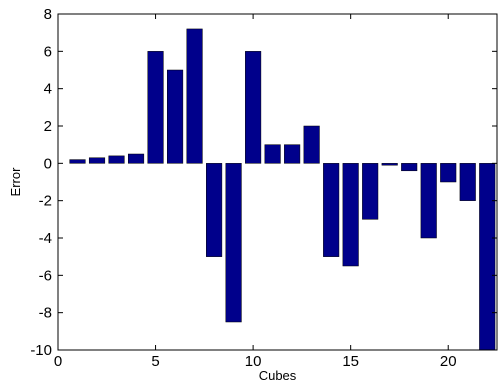 The width and height of the screenshot is (499, 383). I want to click on x-tick-label: 0, so click(58, 361).